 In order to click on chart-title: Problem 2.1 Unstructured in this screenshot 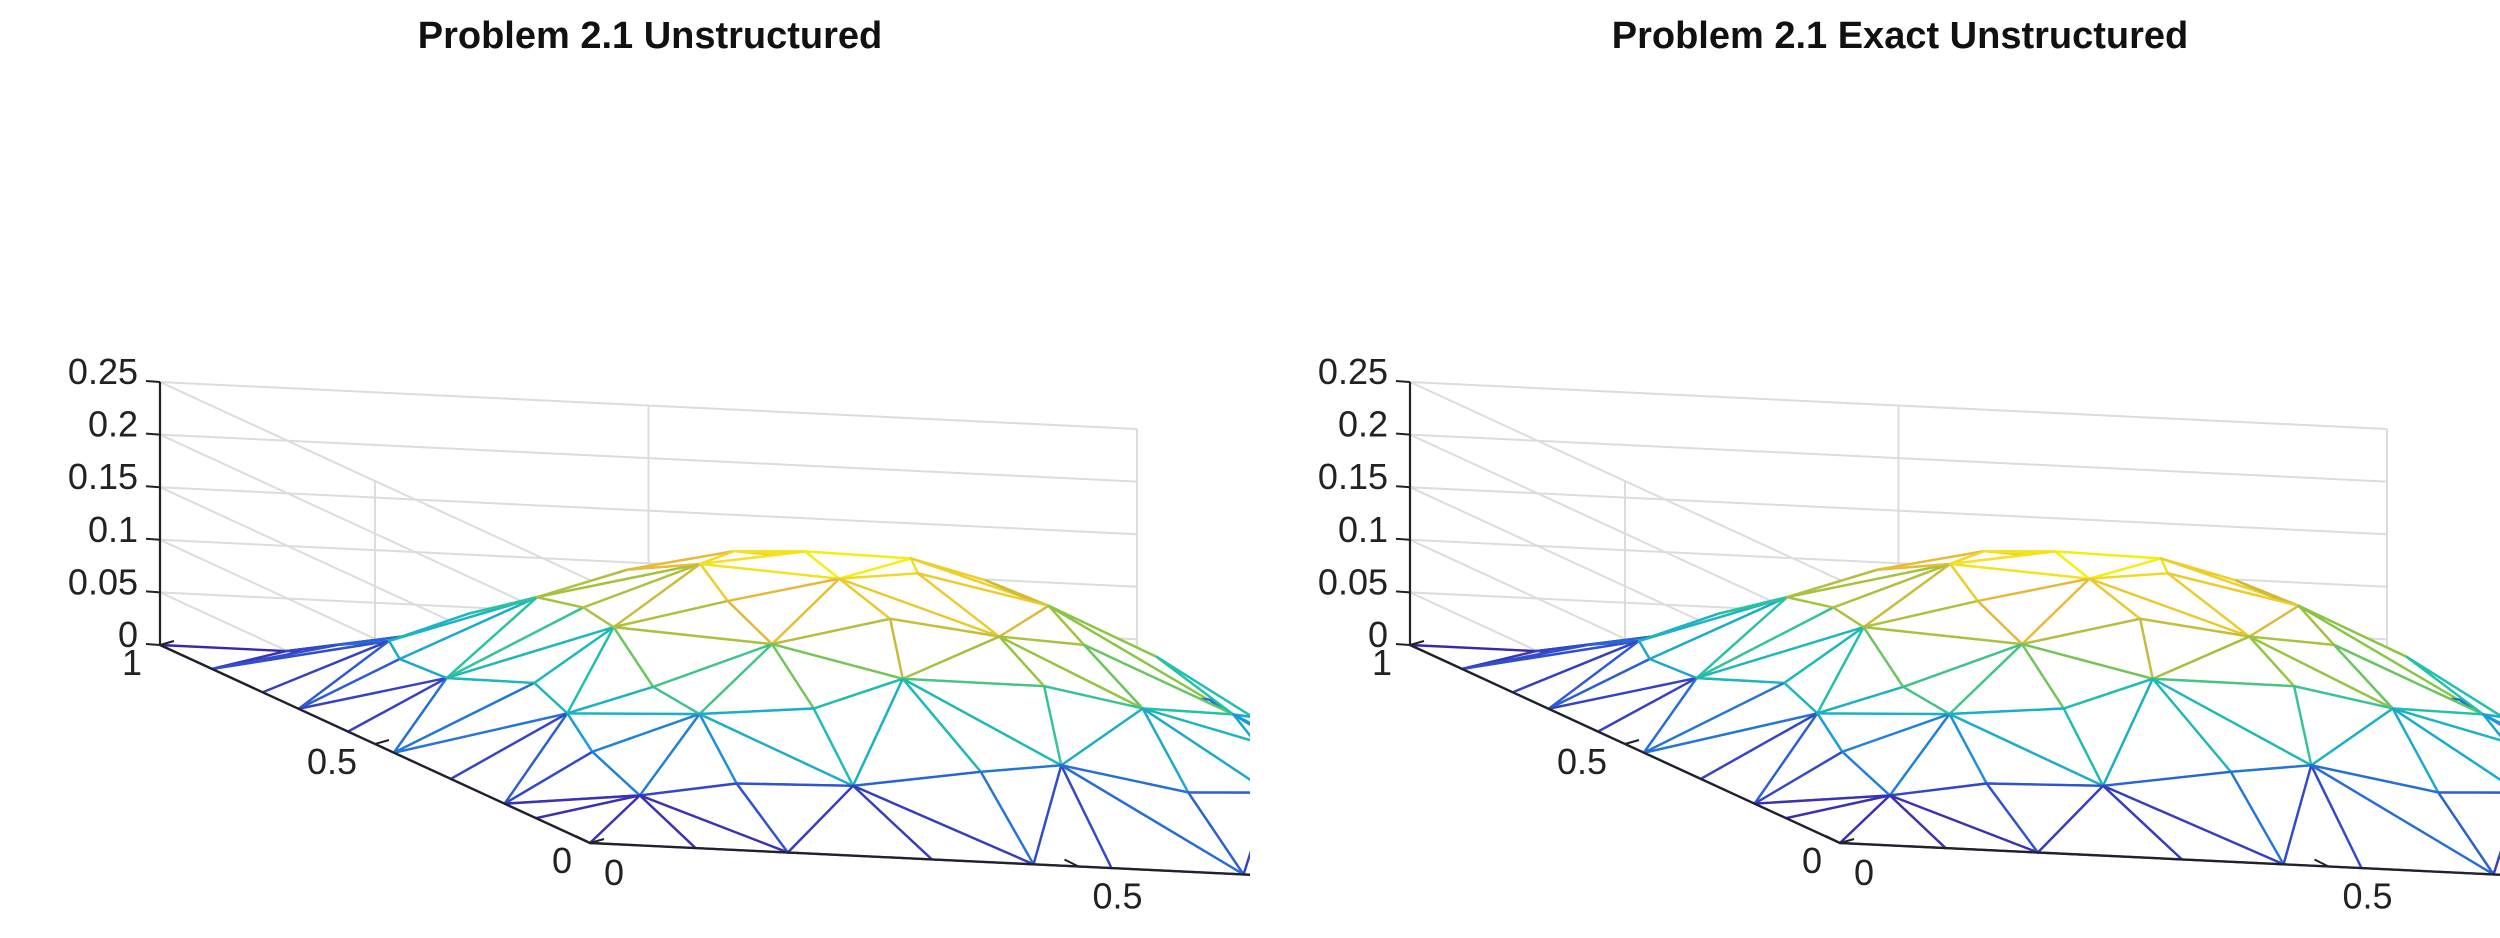, I will do `click(650, 36)`.